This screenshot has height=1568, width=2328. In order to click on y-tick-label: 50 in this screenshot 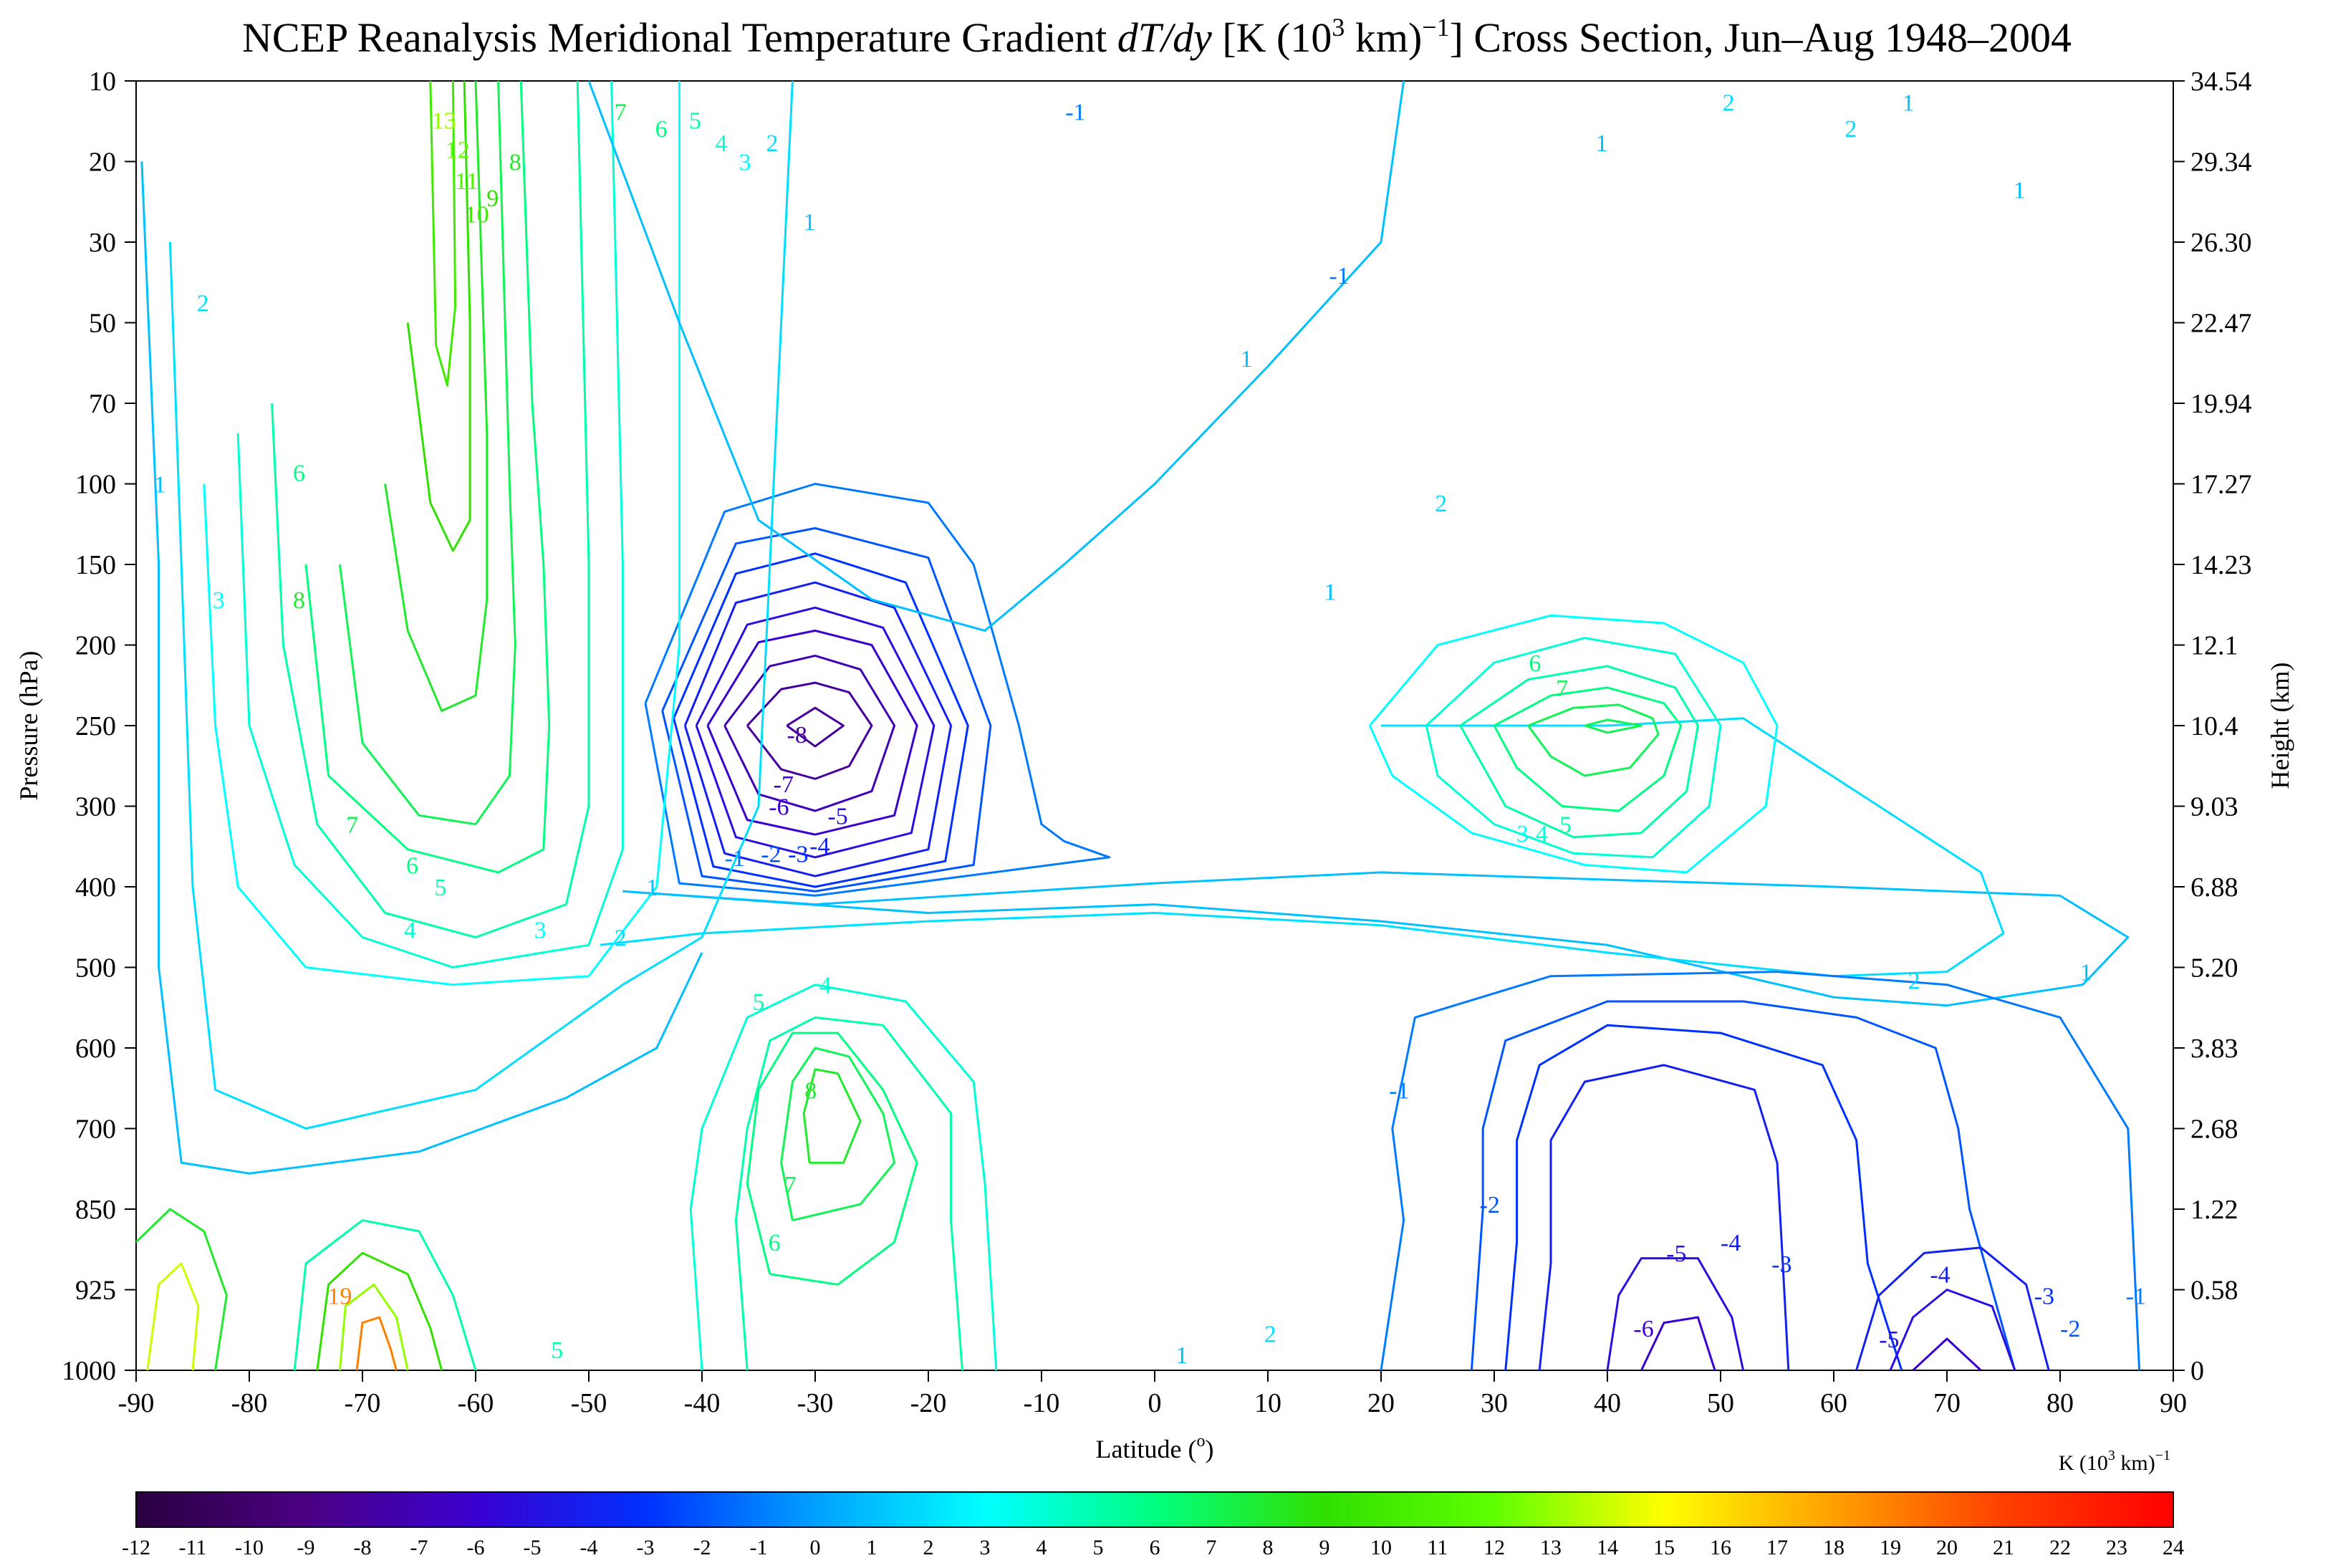, I will do `click(102, 324)`.